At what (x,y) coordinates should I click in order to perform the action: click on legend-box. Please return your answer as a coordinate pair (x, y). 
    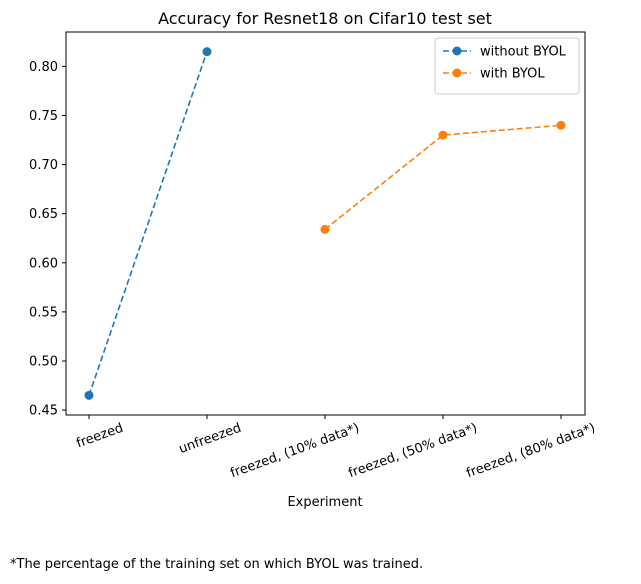
    Looking at the image, I should click on (507, 66).